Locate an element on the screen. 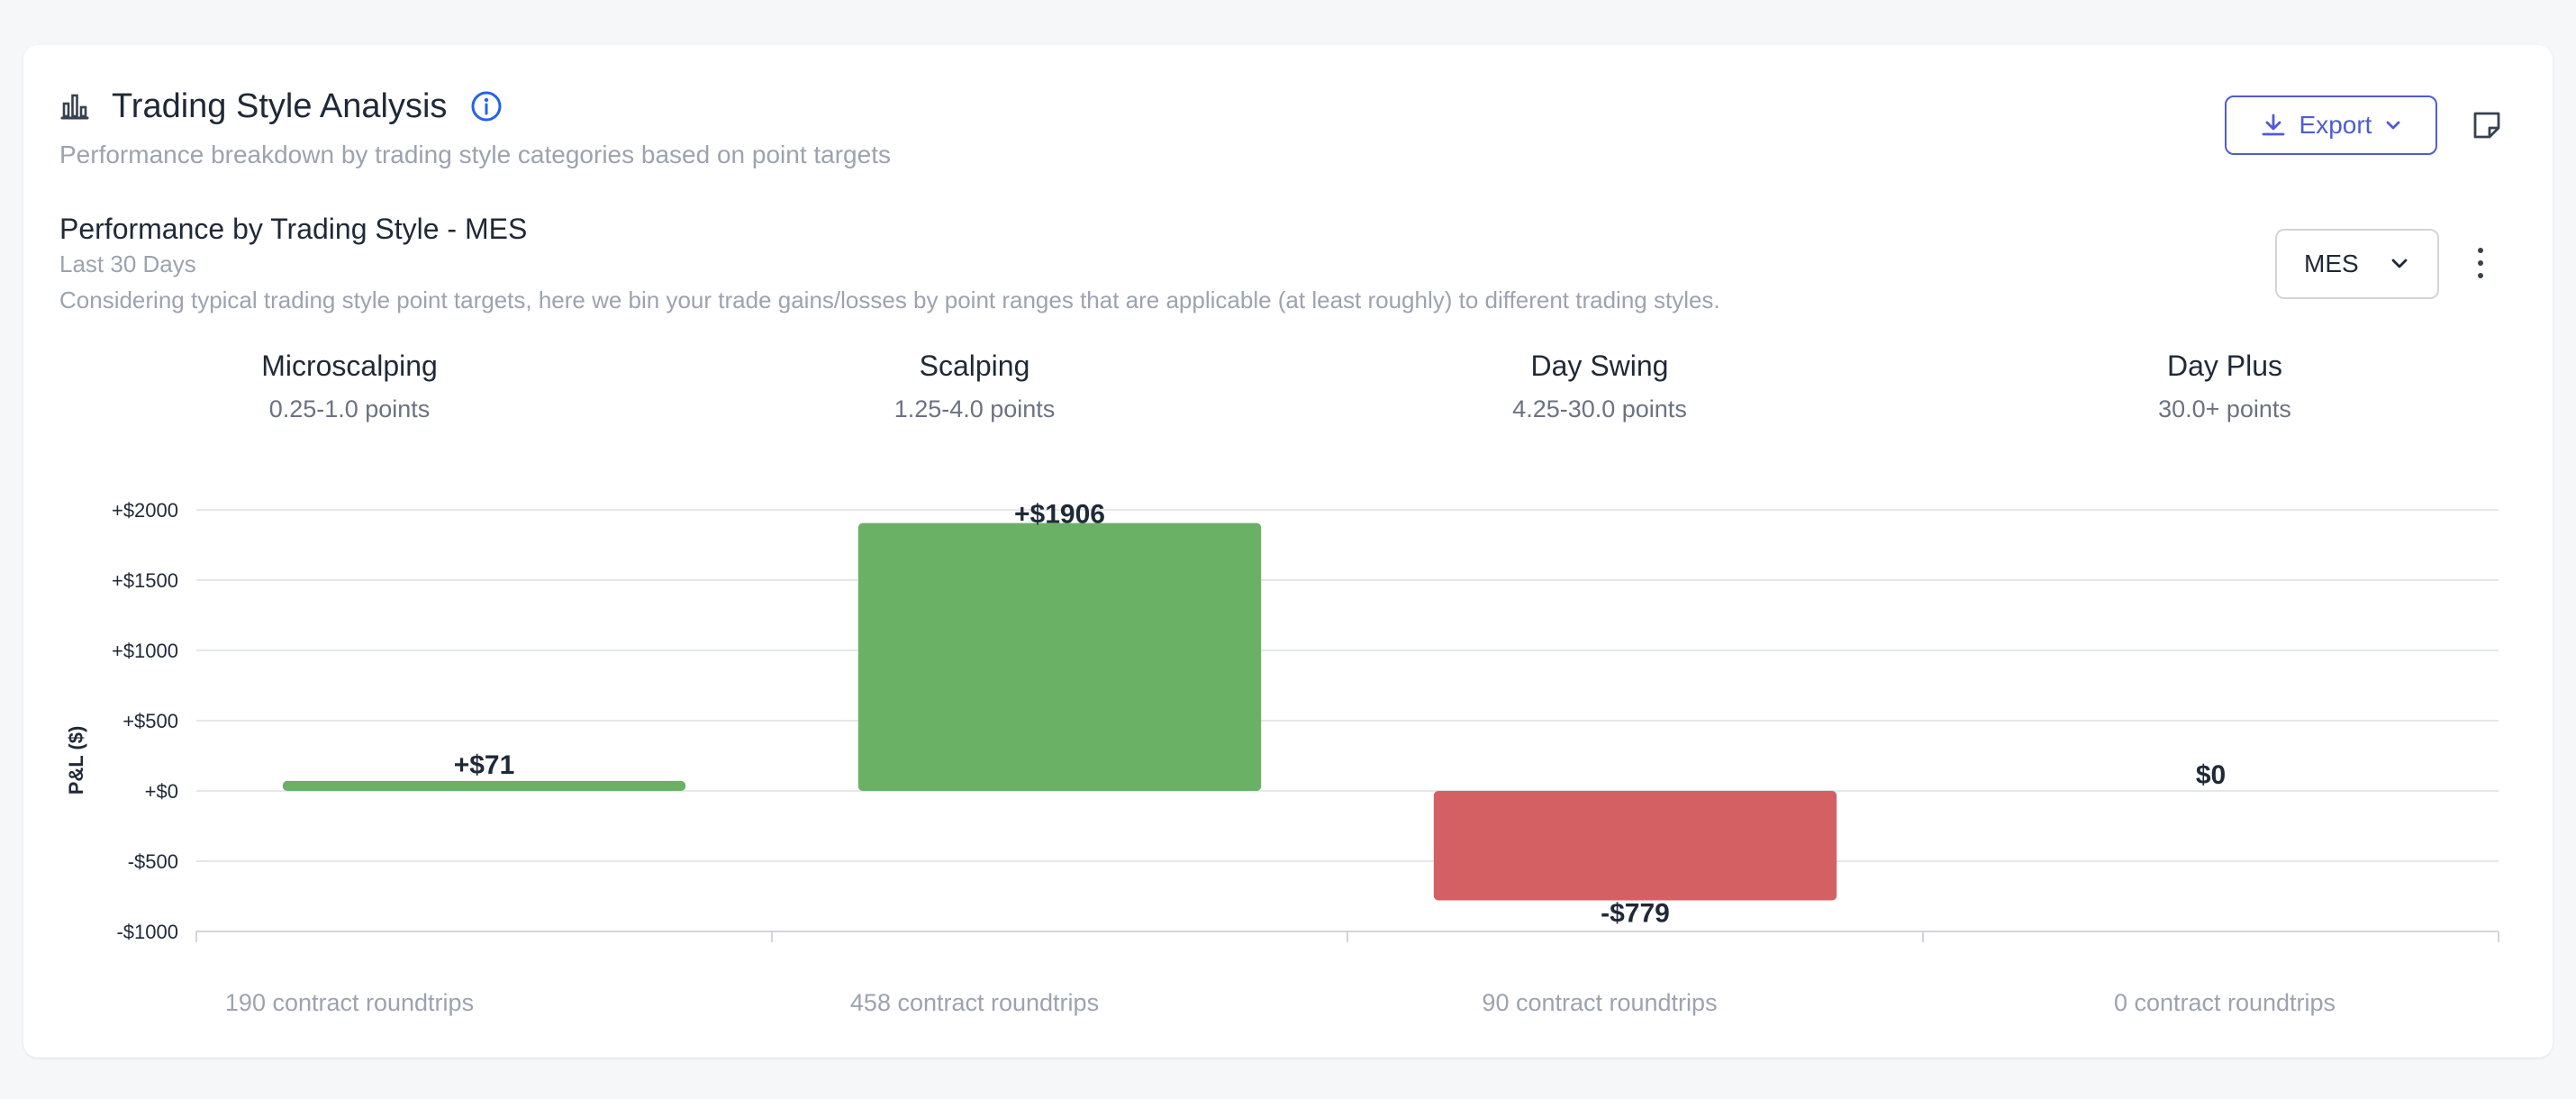  category-range: 4.25-30.0 points is located at coordinates (1599, 409).